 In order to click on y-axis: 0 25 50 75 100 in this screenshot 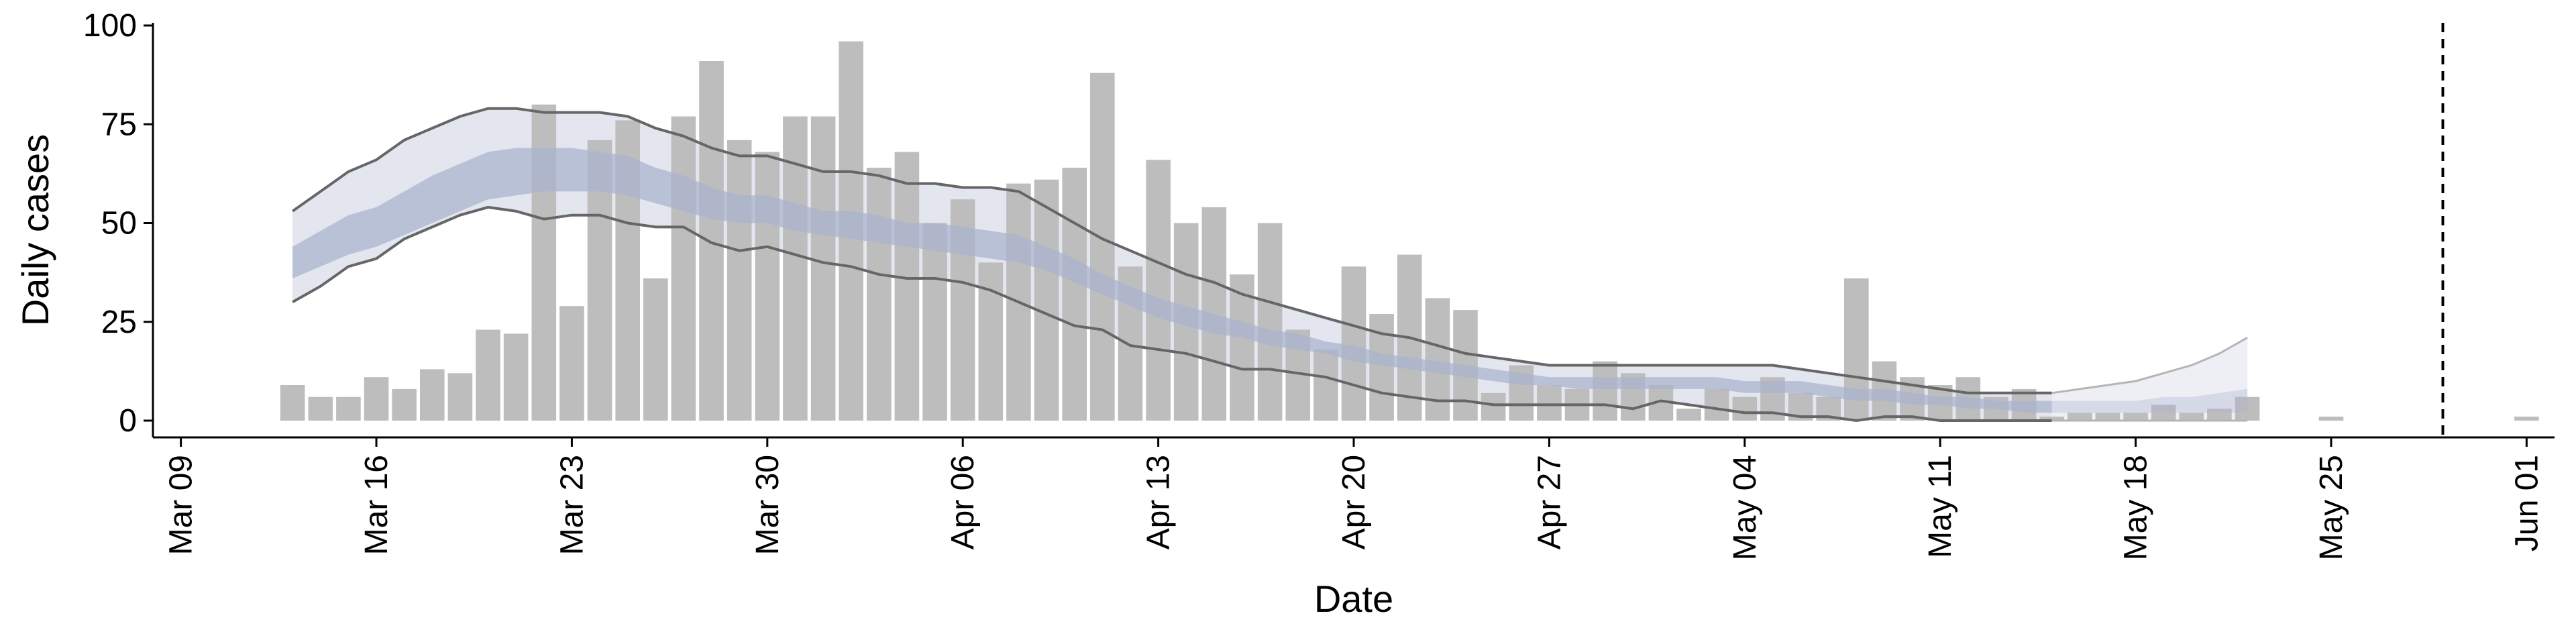, I will do `click(118, 223)`.